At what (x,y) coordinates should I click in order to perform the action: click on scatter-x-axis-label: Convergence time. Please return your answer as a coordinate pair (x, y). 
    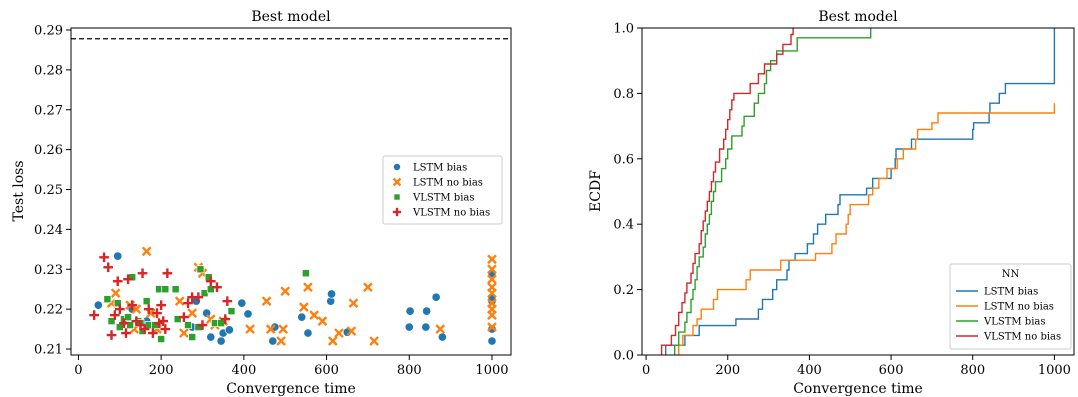
    Looking at the image, I should click on (291, 389).